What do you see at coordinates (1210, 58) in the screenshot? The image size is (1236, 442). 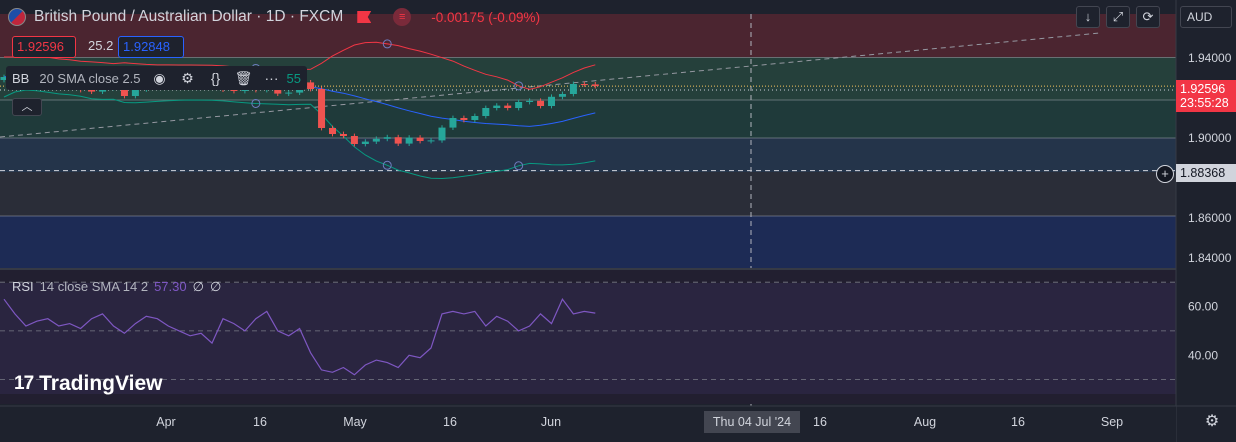 I see `price-axis-label: 1.94000` at bounding box center [1210, 58].